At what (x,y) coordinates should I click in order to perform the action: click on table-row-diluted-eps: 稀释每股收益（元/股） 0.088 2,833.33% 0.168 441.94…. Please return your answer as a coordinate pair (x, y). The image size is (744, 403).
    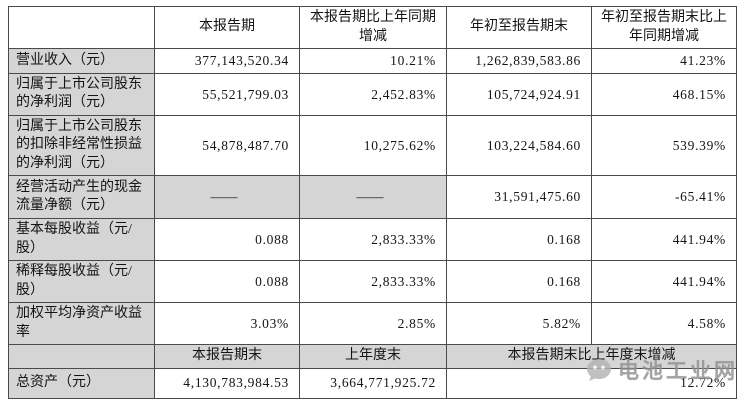
    Looking at the image, I should click on (372, 282).